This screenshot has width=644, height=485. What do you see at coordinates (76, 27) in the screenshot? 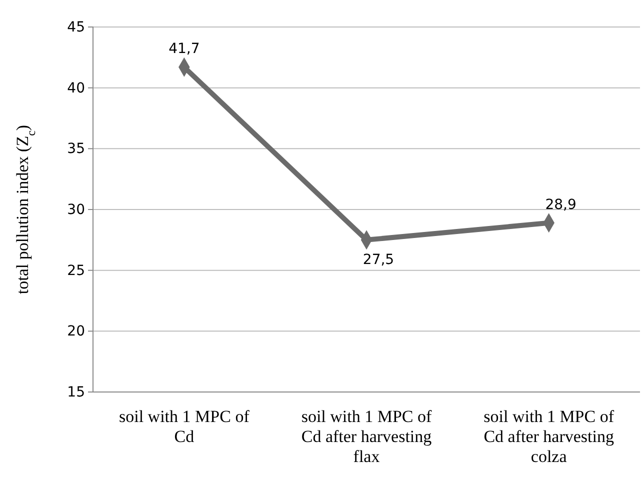
I see `y-tick-label: 45` at bounding box center [76, 27].